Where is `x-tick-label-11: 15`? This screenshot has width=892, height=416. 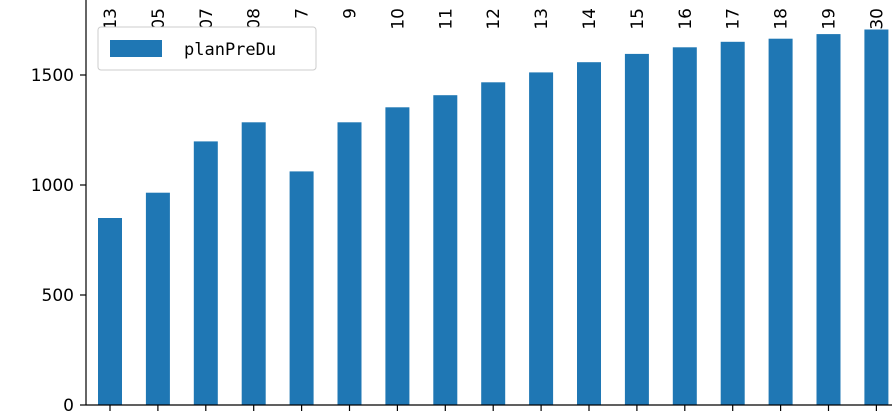 x-tick-label-11: 15 is located at coordinates (638, 19).